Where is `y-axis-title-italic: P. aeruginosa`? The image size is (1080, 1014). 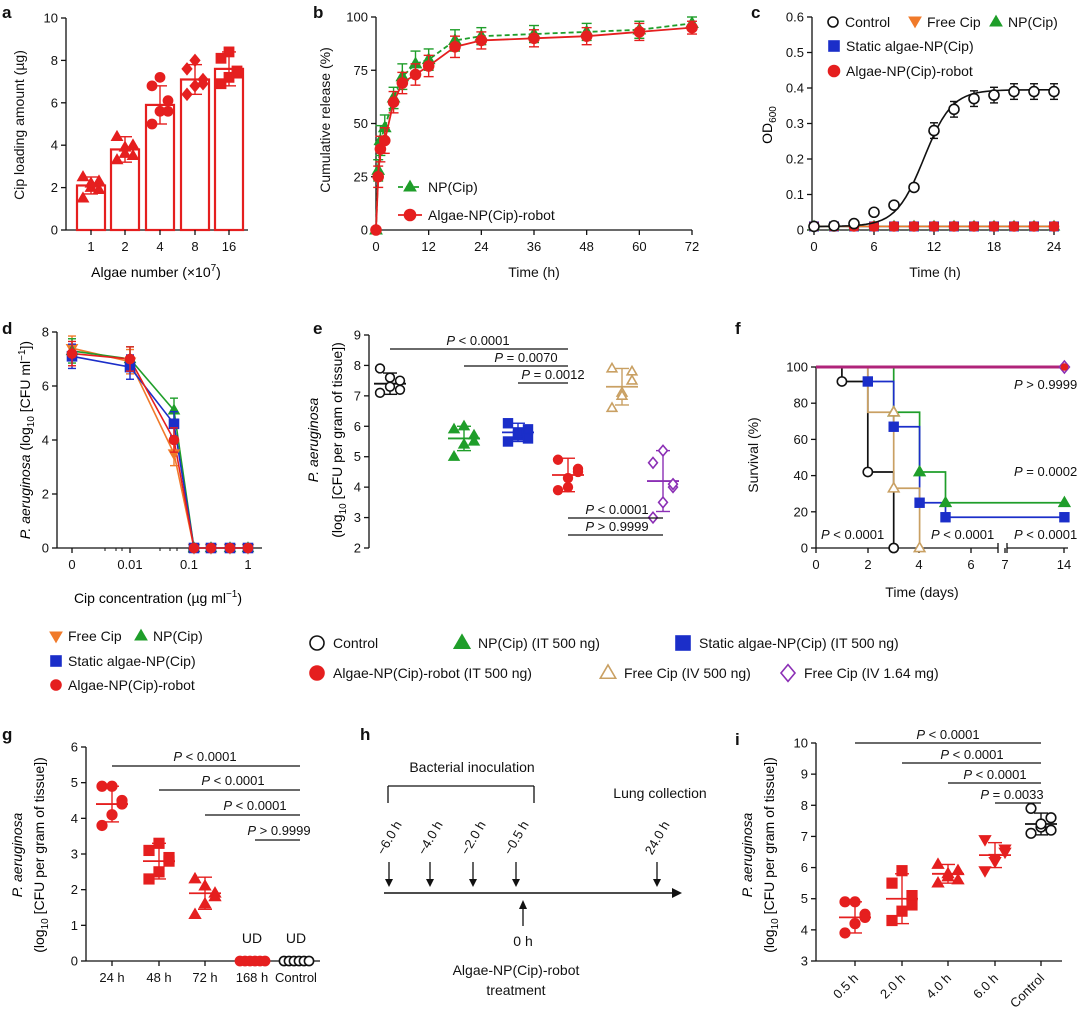 y-axis-title-italic: P. aeruginosa is located at coordinates (17, 854).